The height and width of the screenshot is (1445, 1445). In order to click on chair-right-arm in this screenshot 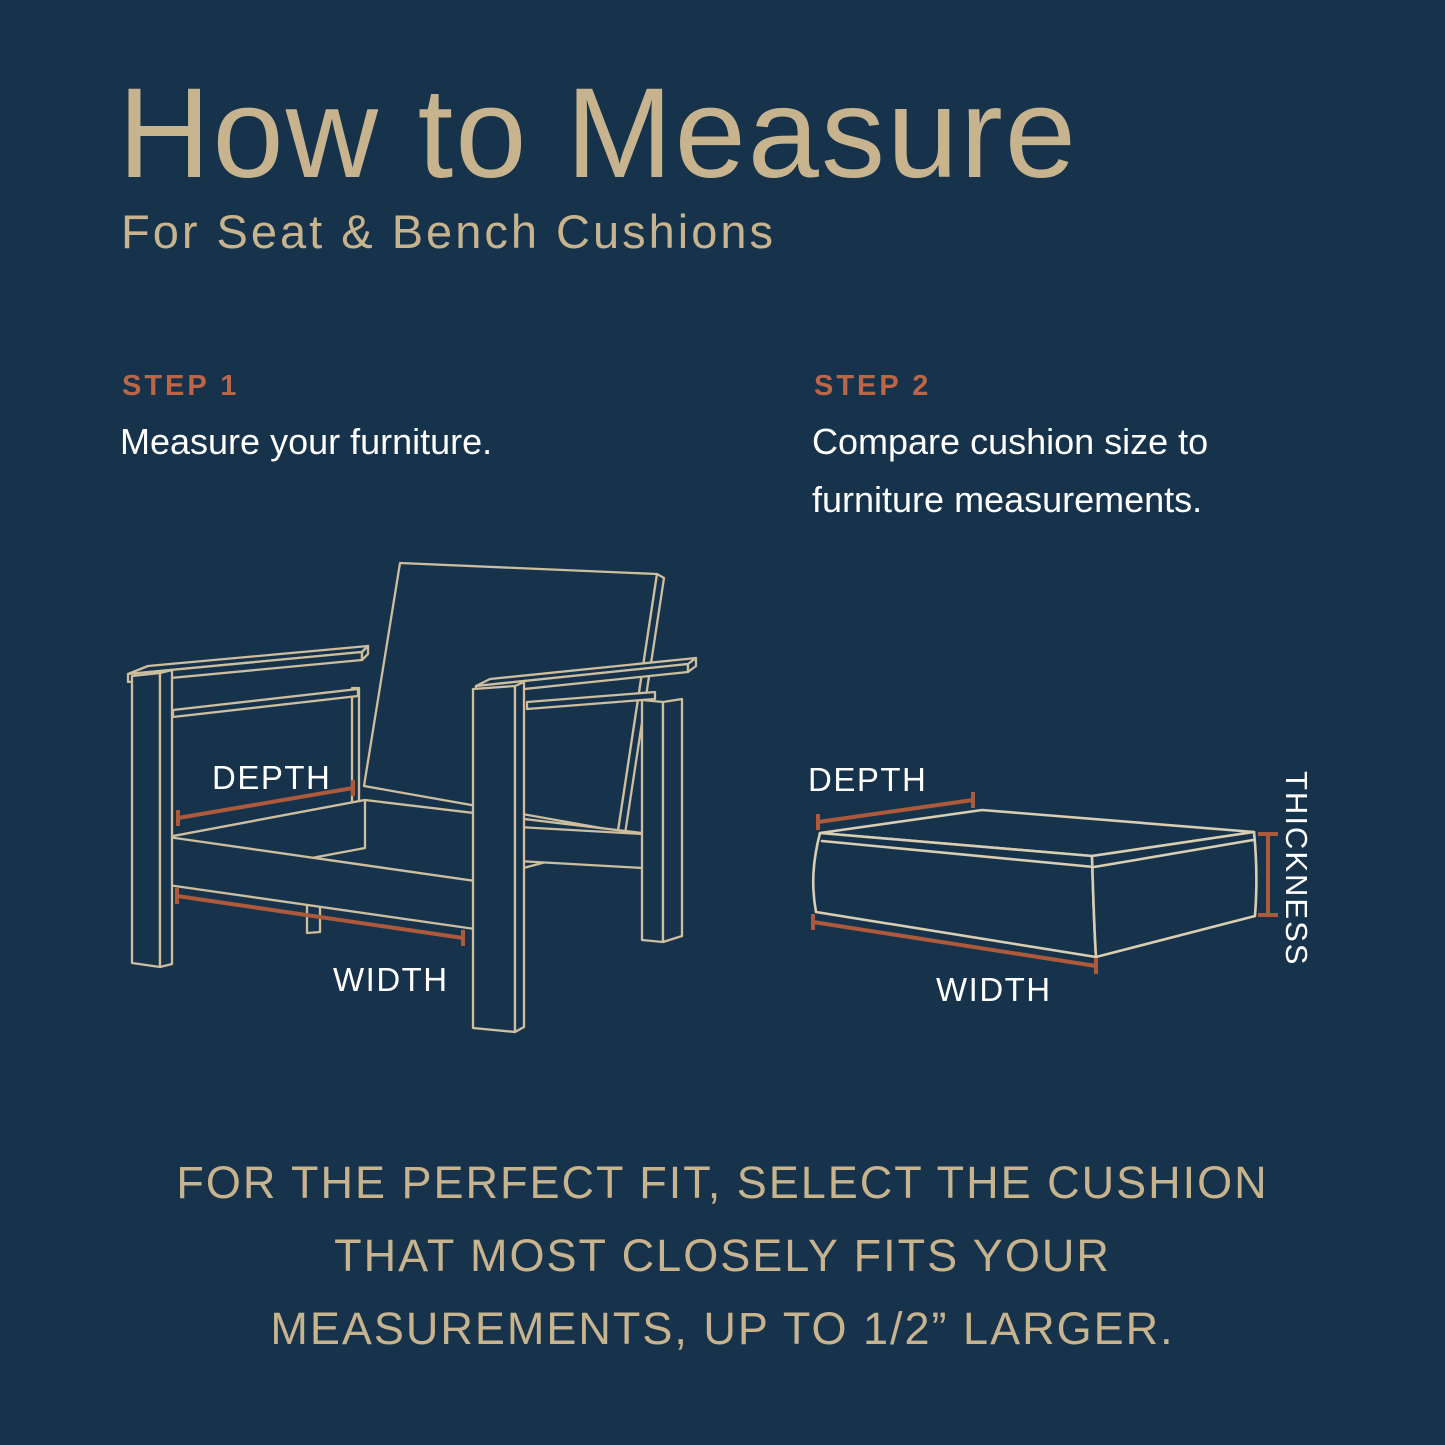, I will do `click(584, 845)`.